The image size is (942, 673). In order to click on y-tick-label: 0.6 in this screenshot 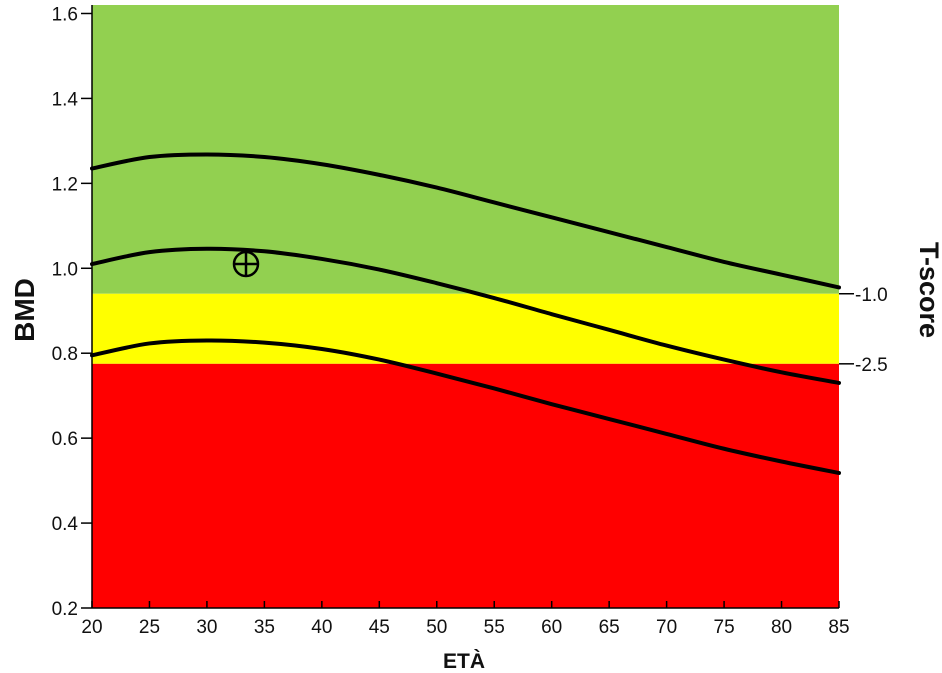, I will do `click(65, 439)`.